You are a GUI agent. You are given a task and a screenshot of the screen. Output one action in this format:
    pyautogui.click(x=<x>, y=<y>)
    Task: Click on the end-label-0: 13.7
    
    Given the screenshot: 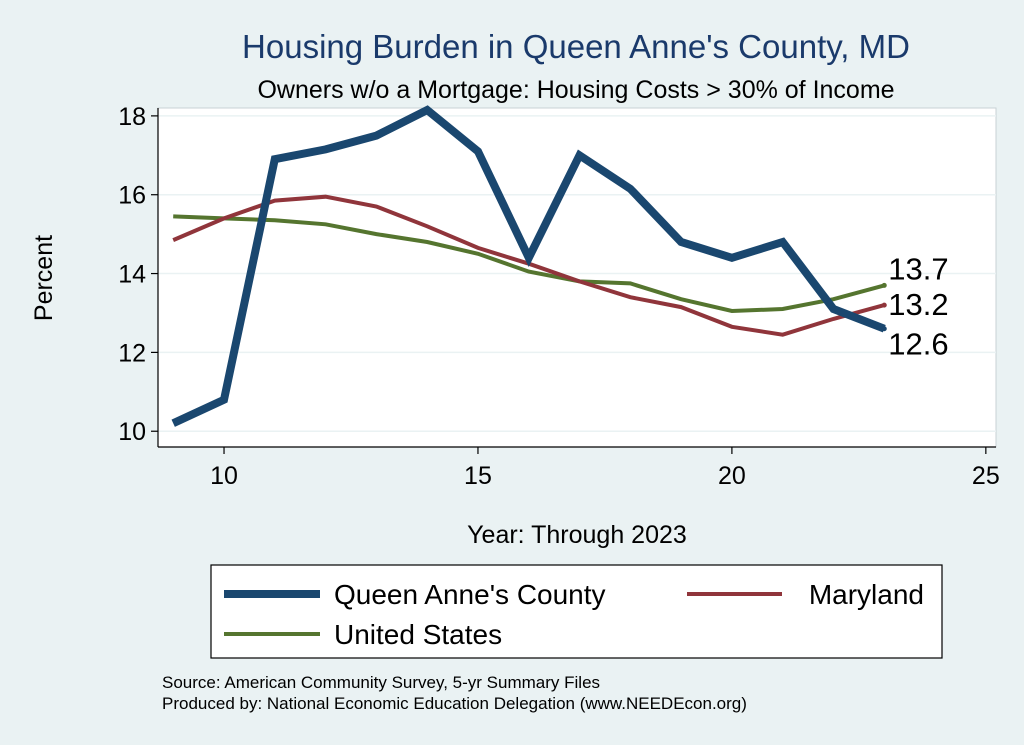 What is the action you would take?
    pyautogui.click(x=918, y=268)
    